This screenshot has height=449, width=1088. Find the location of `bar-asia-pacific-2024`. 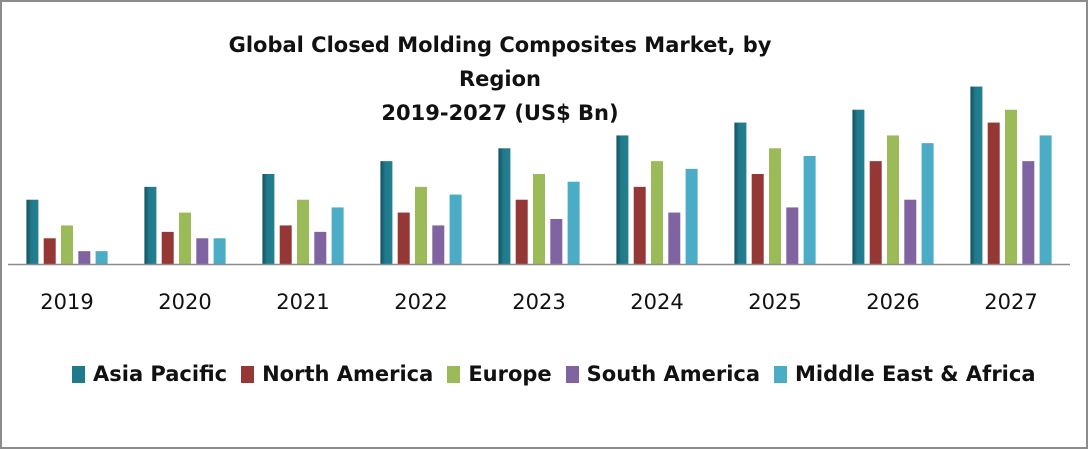

bar-asia-pacific-2024 is located at coordinates (622, 199).